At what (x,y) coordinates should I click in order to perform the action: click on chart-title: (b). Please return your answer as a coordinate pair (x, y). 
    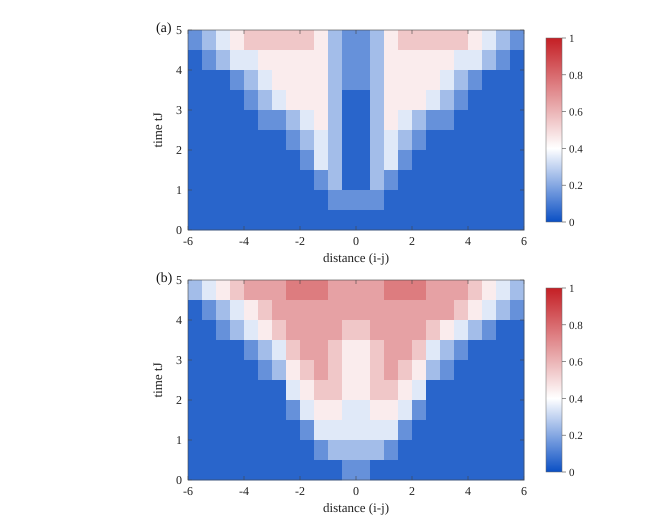
    Looking at the image, I should click on (164, 278).